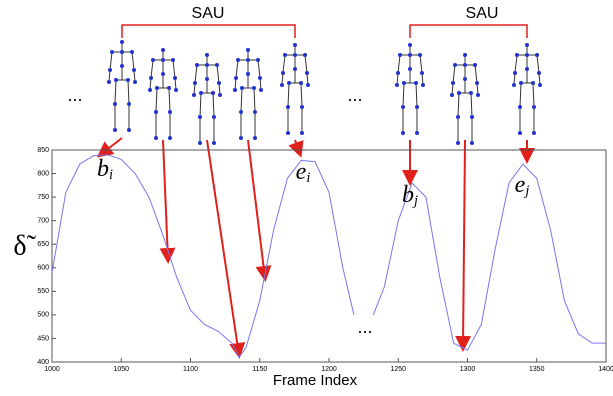  I want to click on x-tick-label: 1400, so click(605, 369).